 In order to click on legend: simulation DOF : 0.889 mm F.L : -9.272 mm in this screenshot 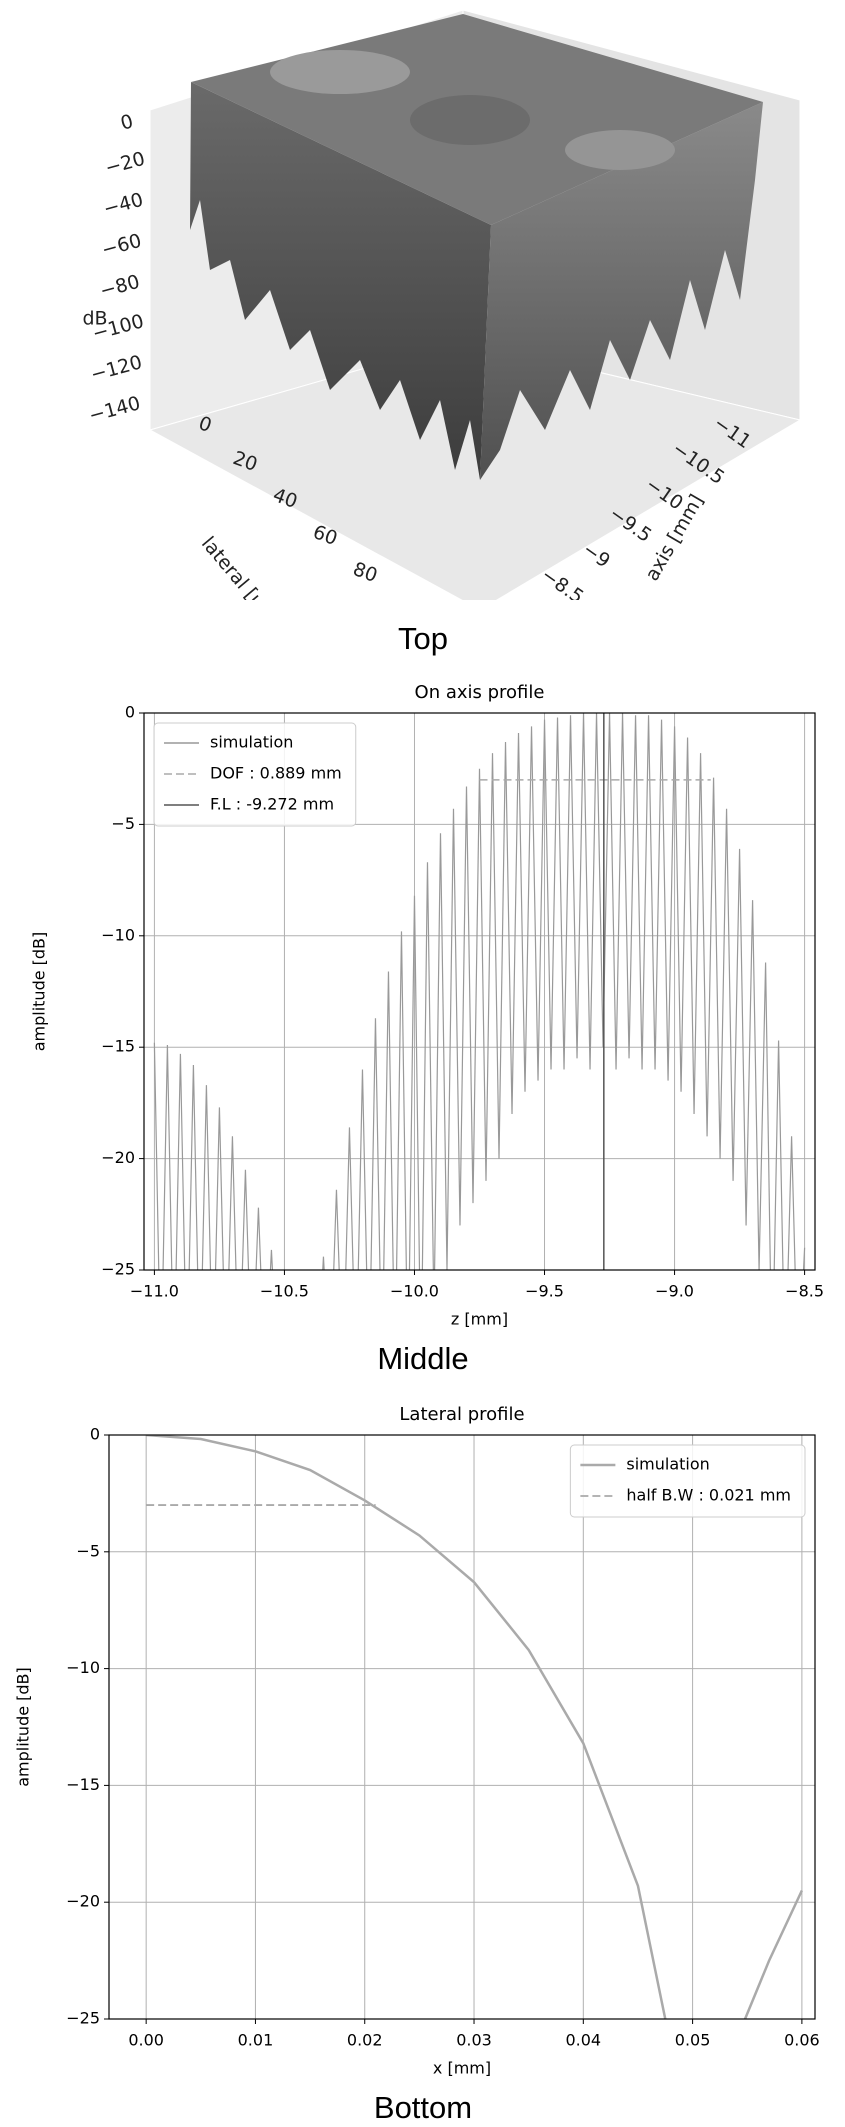, I will do `click(255, 774)`.